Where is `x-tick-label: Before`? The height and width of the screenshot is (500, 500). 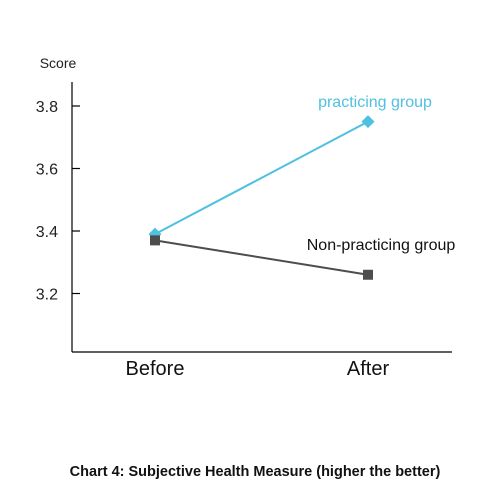
x-tick-label: Before is located at coordinates (155, 369).